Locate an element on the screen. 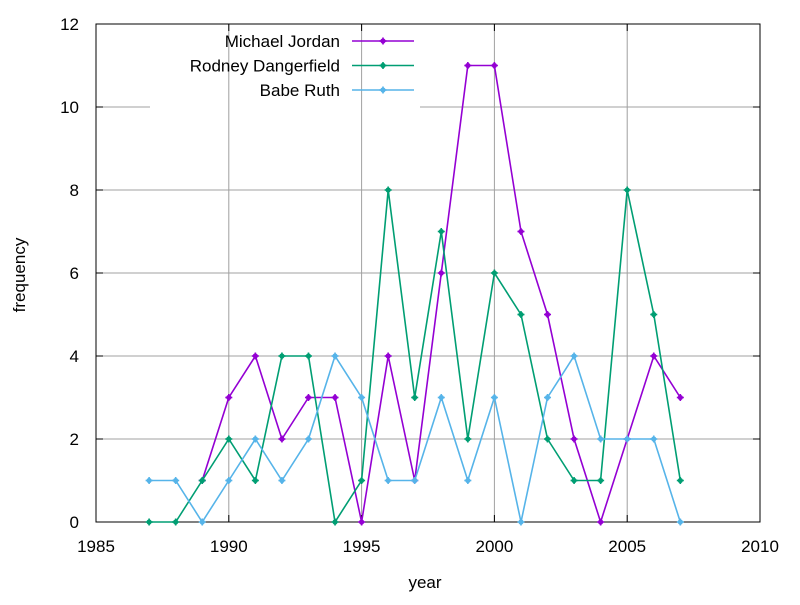  x-tick-label: 1995 is located at coordinates (362, 546).